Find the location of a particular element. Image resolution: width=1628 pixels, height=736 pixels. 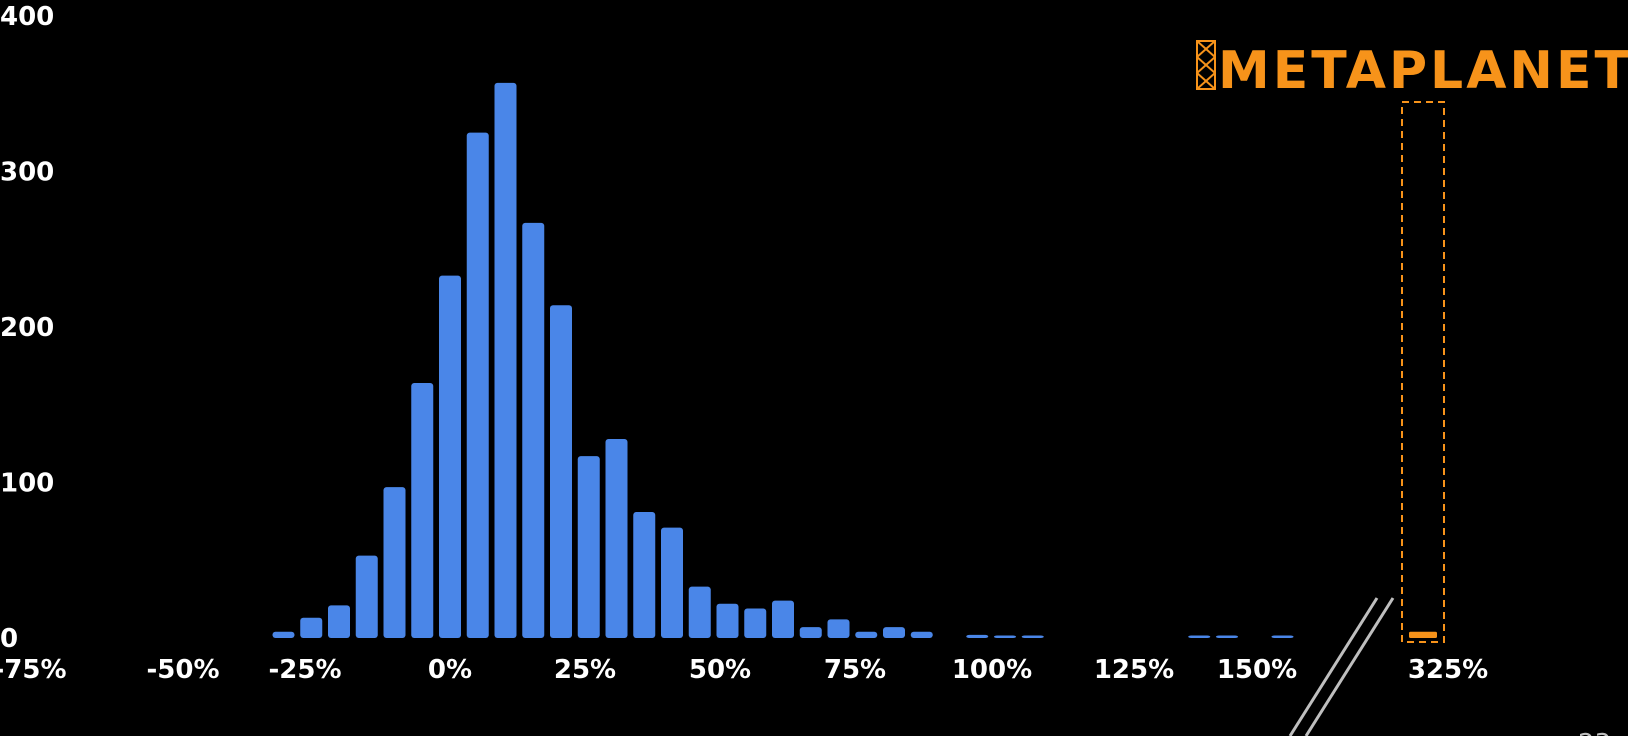

x-tick-label: 50% is located at coordinates (720, 670).